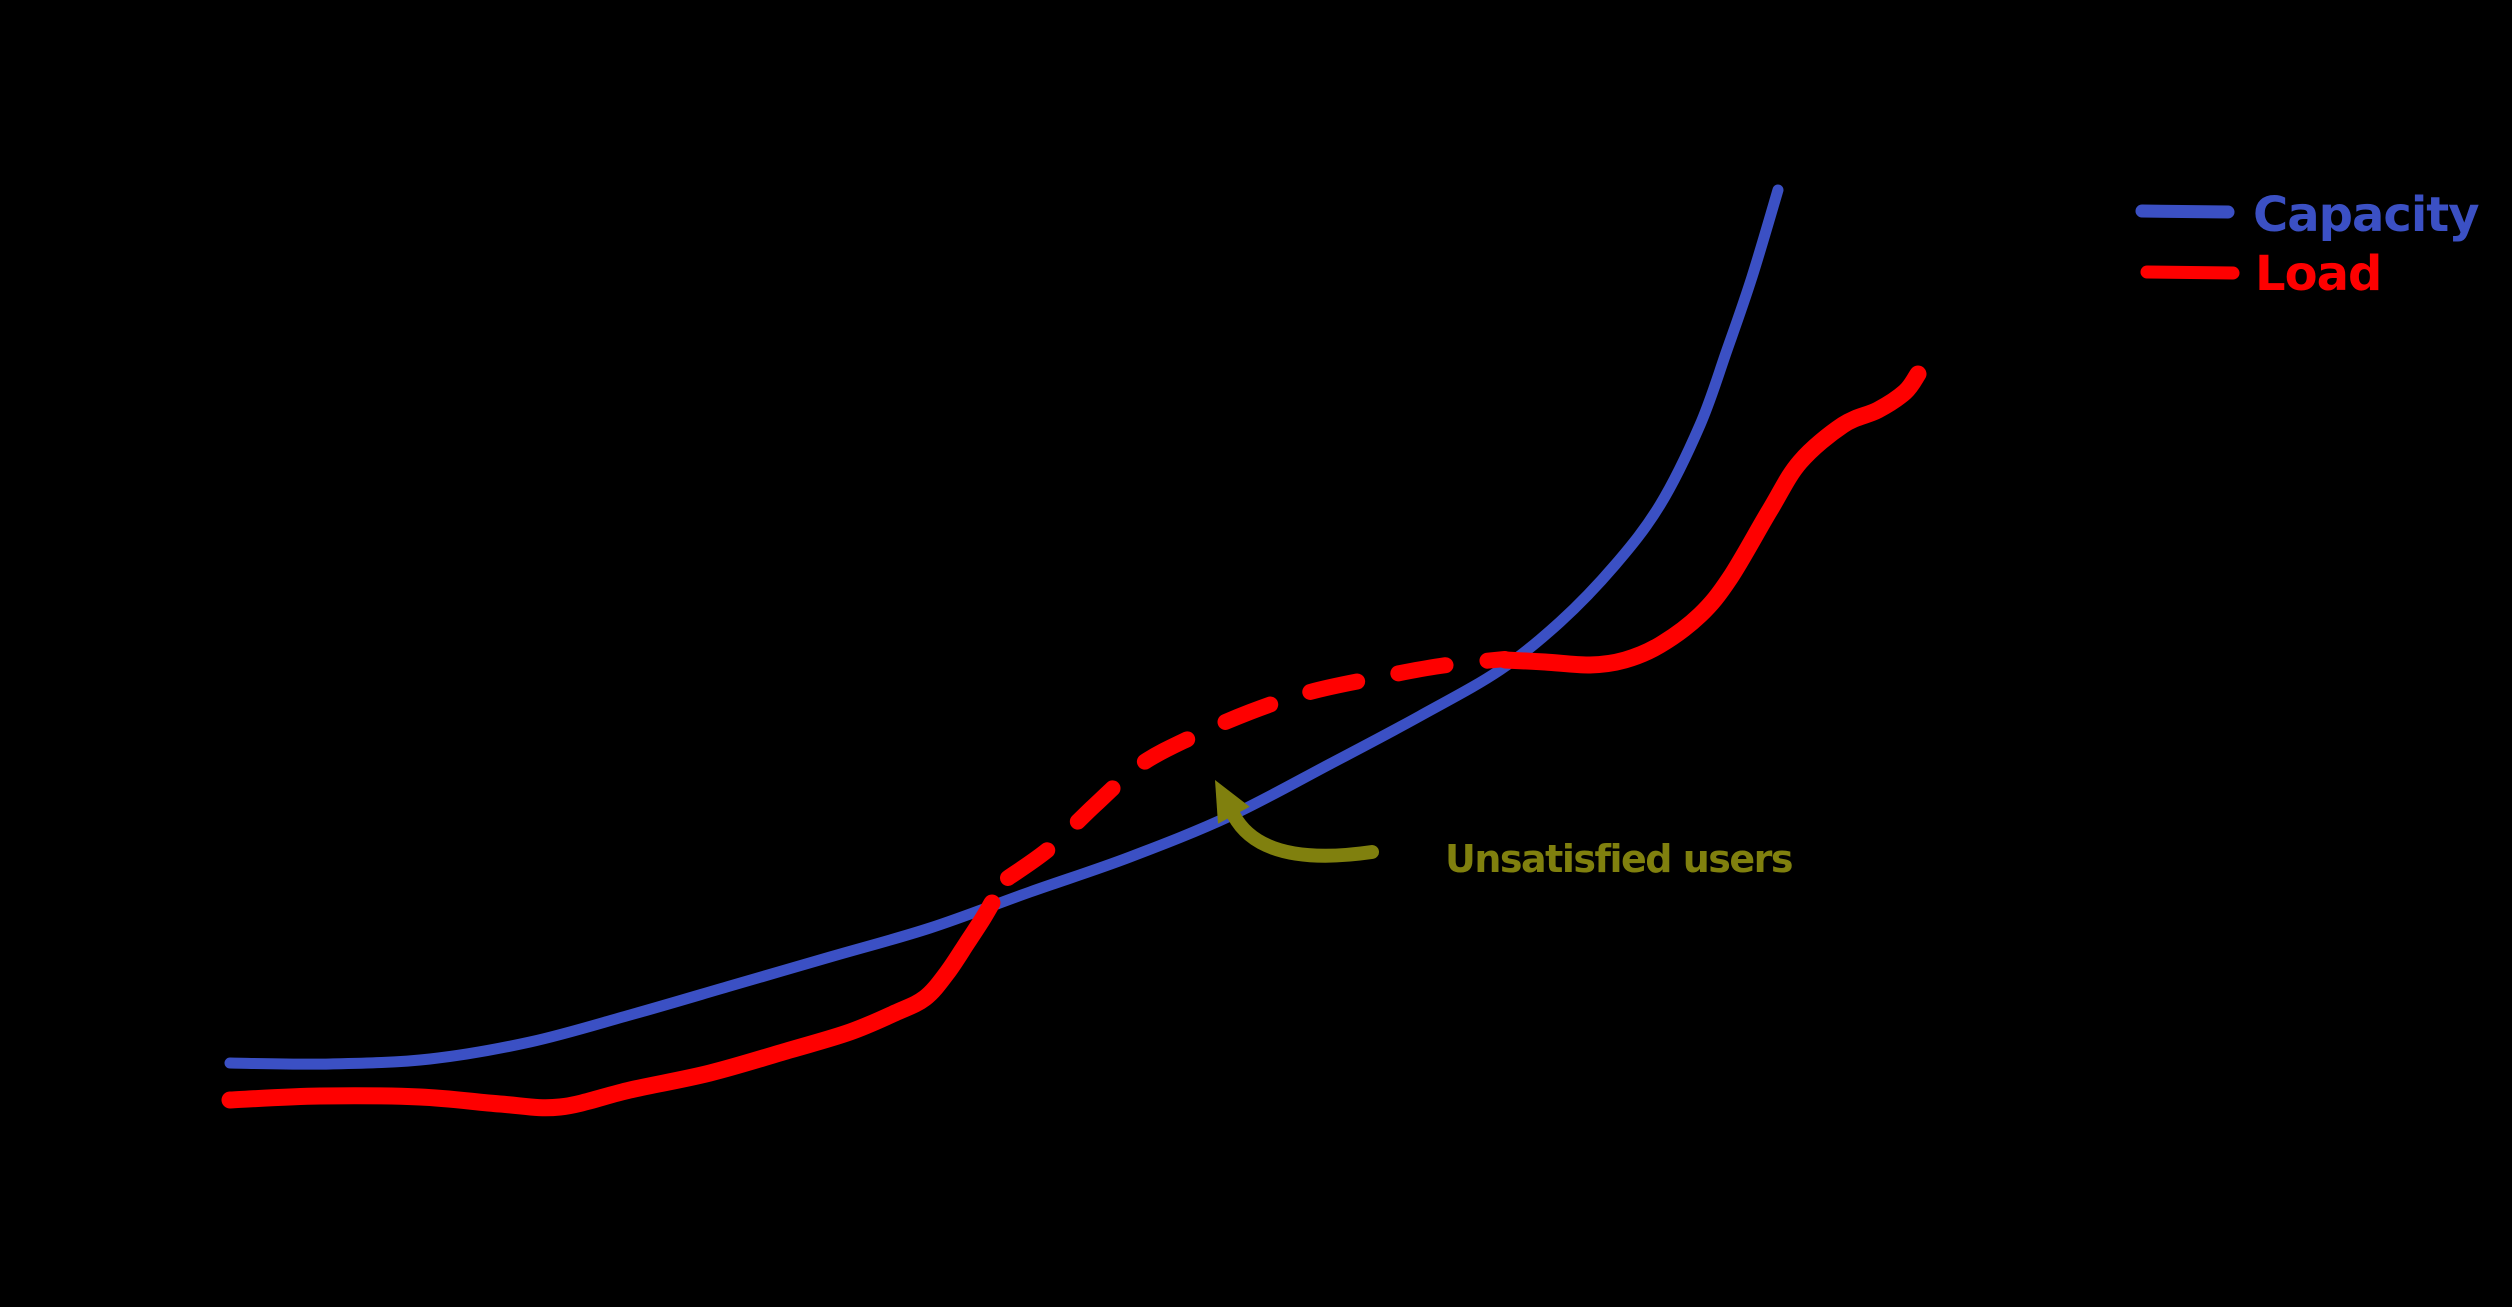 This screenshot has width=2512, height=1307. What do you see at coordinates (1302, 835) in the screenshot?
I see `annotation-arrow` at bounding box center [1302, 835].